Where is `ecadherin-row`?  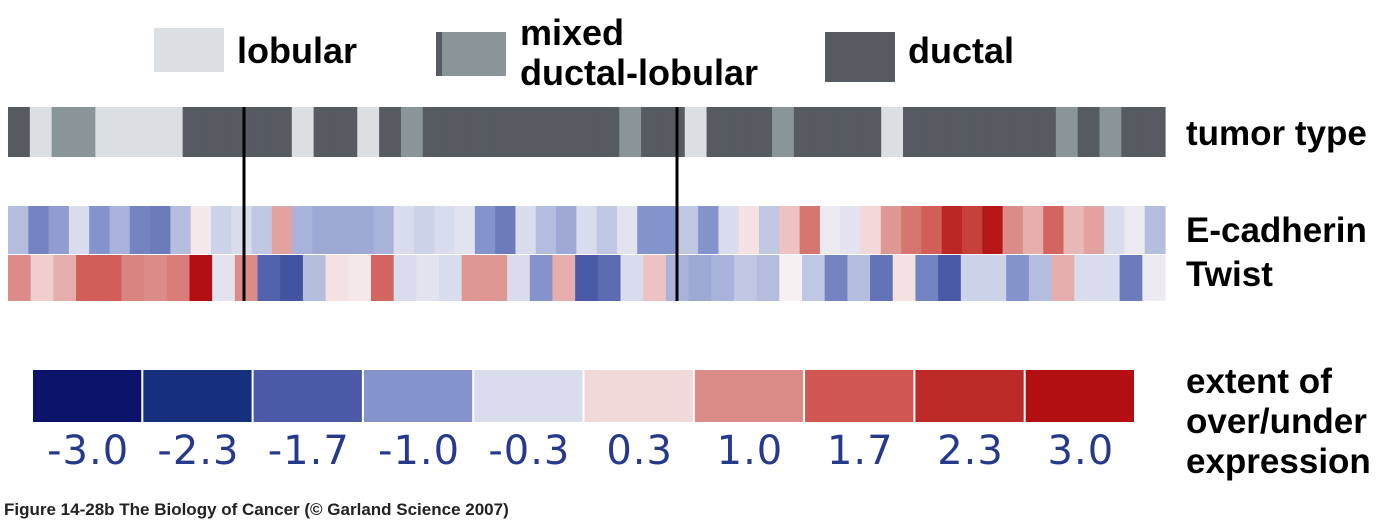 ecadherin-row is located at coordinates (587, 230).